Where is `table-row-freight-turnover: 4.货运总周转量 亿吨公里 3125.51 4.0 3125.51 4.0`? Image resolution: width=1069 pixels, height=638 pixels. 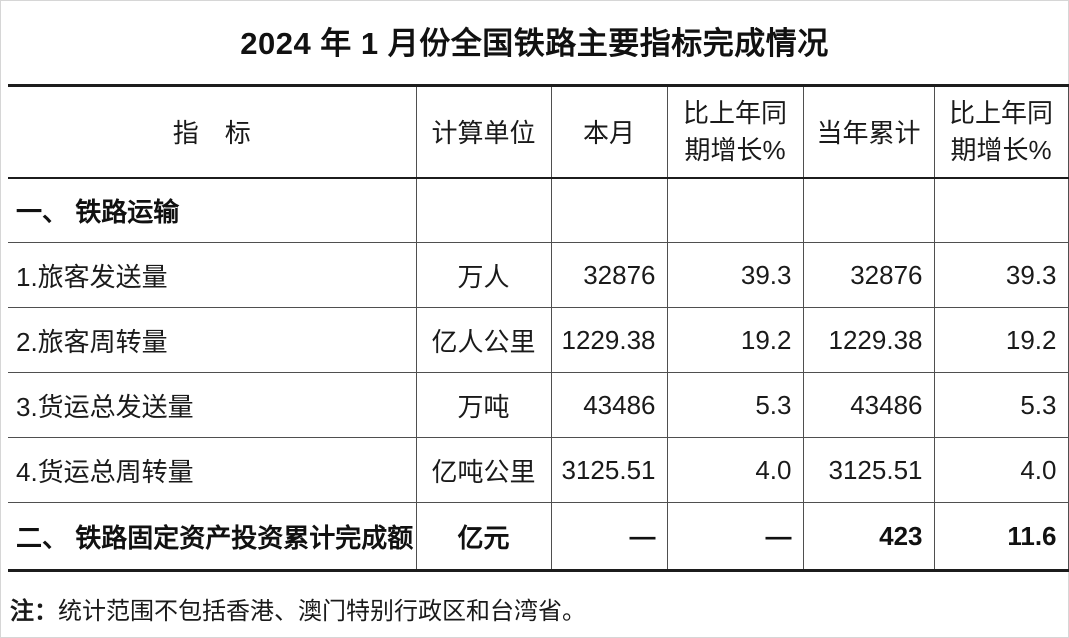 table-row-freight-turnover: 4.货运总周转量 亿吨公里 3125.51 4.0 3125.51 4.0 is located at coordinates (538, 470).